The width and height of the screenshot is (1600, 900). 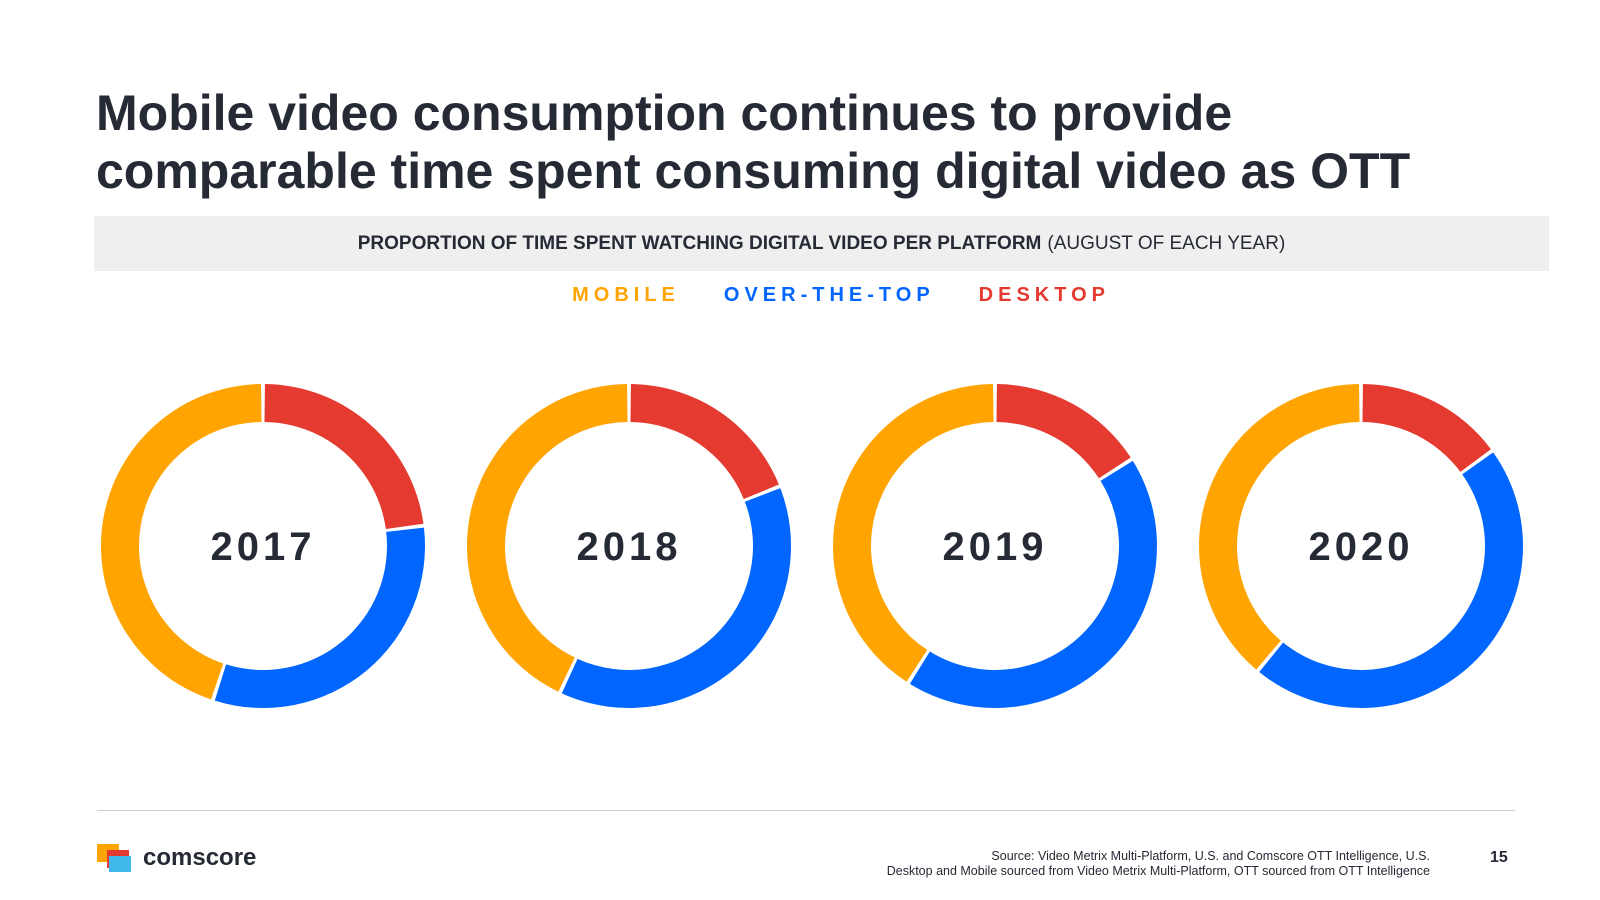 I want to click on legend-mobile: MOBILE, so click(x=626, y=295).